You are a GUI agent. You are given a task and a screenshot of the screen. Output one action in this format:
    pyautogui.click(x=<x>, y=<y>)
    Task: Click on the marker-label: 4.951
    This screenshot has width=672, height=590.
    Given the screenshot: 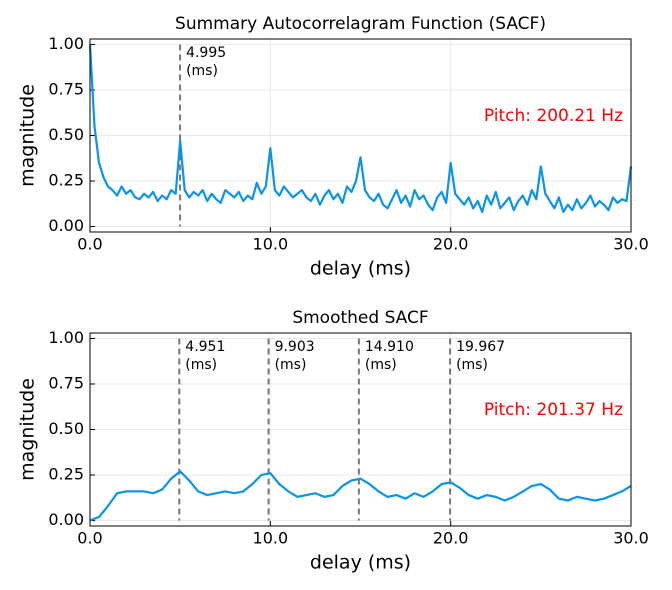 What is the action you would take?
    pyautogui.click(x=205, y=347)
    